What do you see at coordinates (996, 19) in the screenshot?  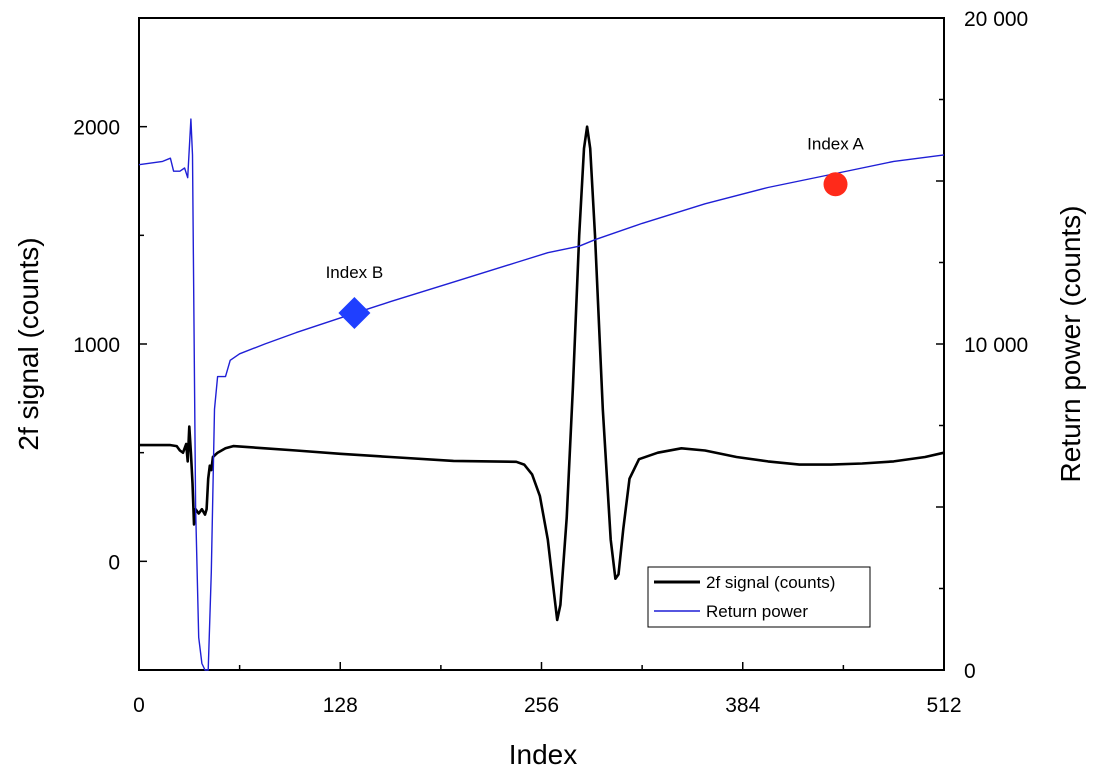 I see `y2-tick-label: 20 000` at bounding box center [996, 19].